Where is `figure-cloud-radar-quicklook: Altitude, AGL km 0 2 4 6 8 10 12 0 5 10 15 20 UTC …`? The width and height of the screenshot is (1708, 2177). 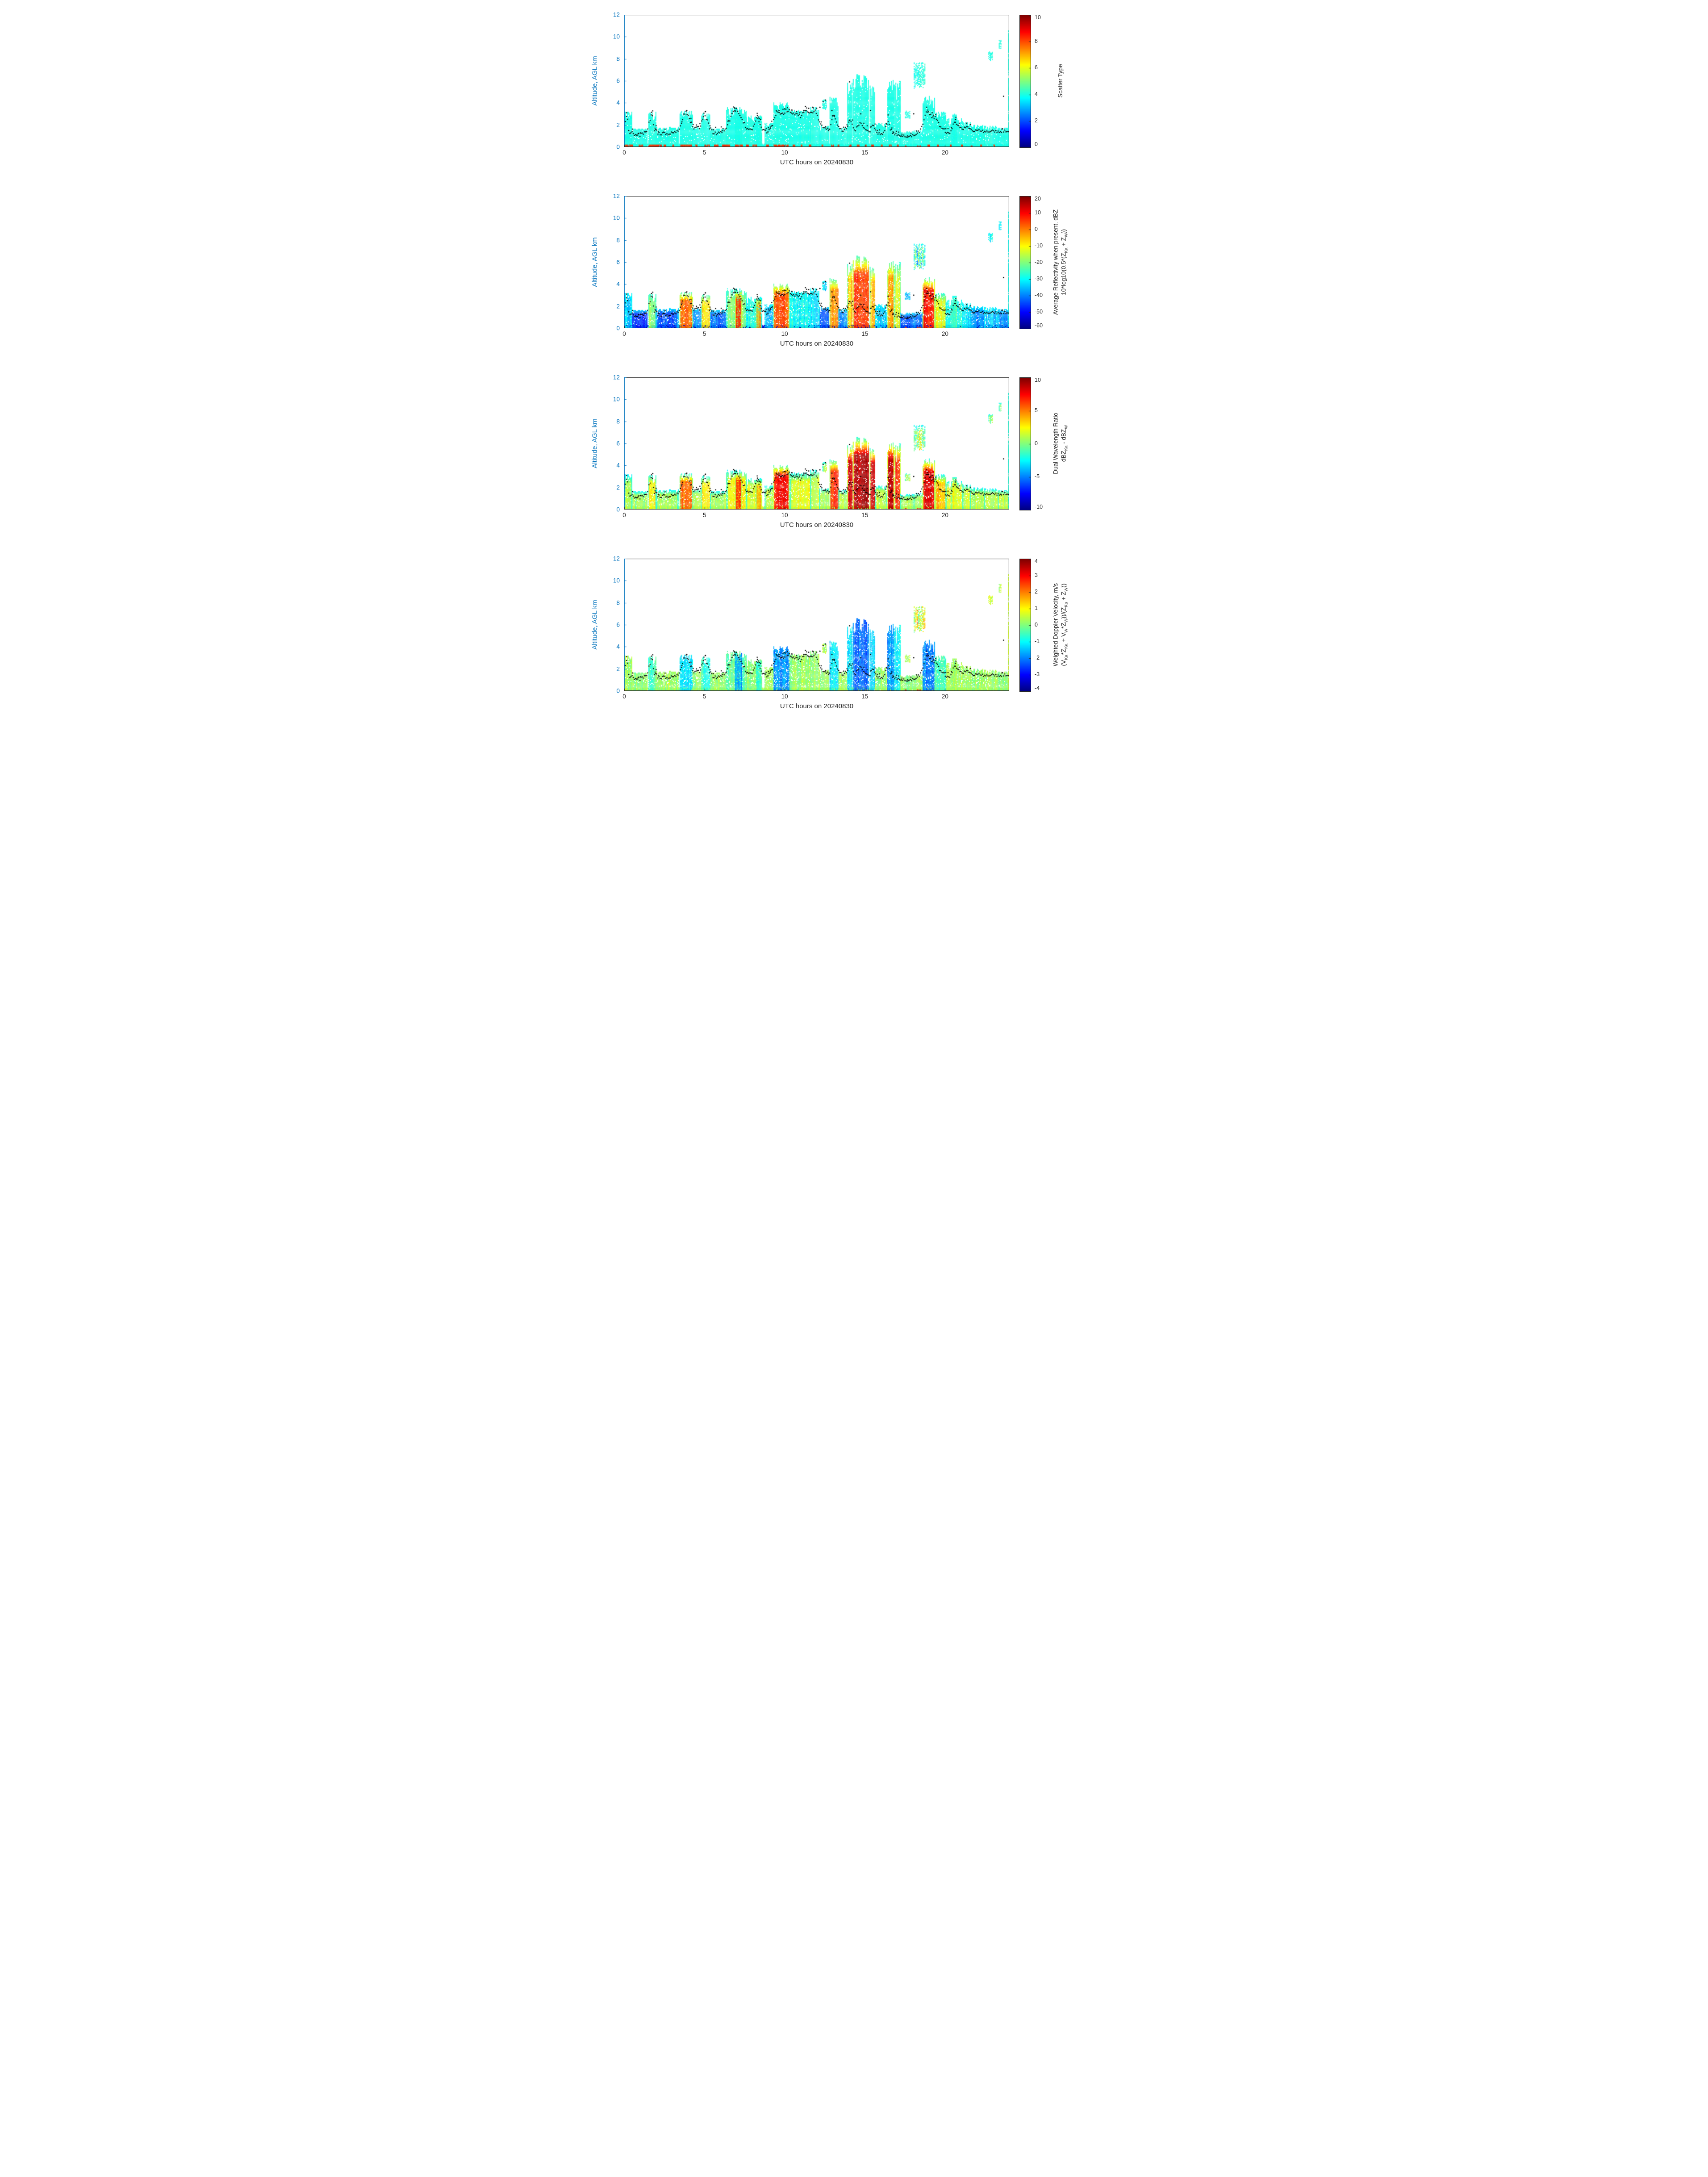 figure-cloud-radar-quicklook: Altitude, AGL km 0 2 4 6 8 10 12 0 5 10 15 20 UTC … is located at coordinates (854, 363).